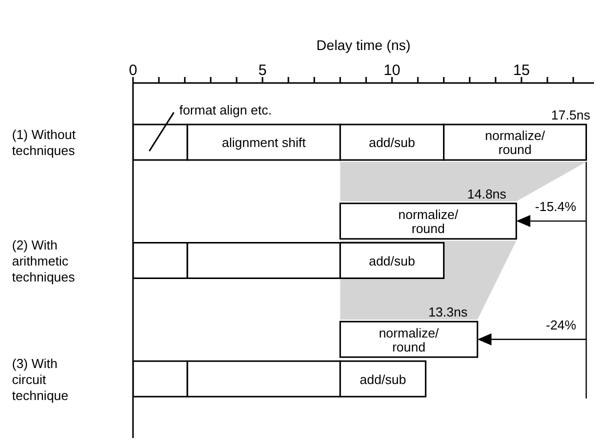 The width and height of the screenshot is (610, 444). I want to click on series-label: normalize/round, so click(515, 143).